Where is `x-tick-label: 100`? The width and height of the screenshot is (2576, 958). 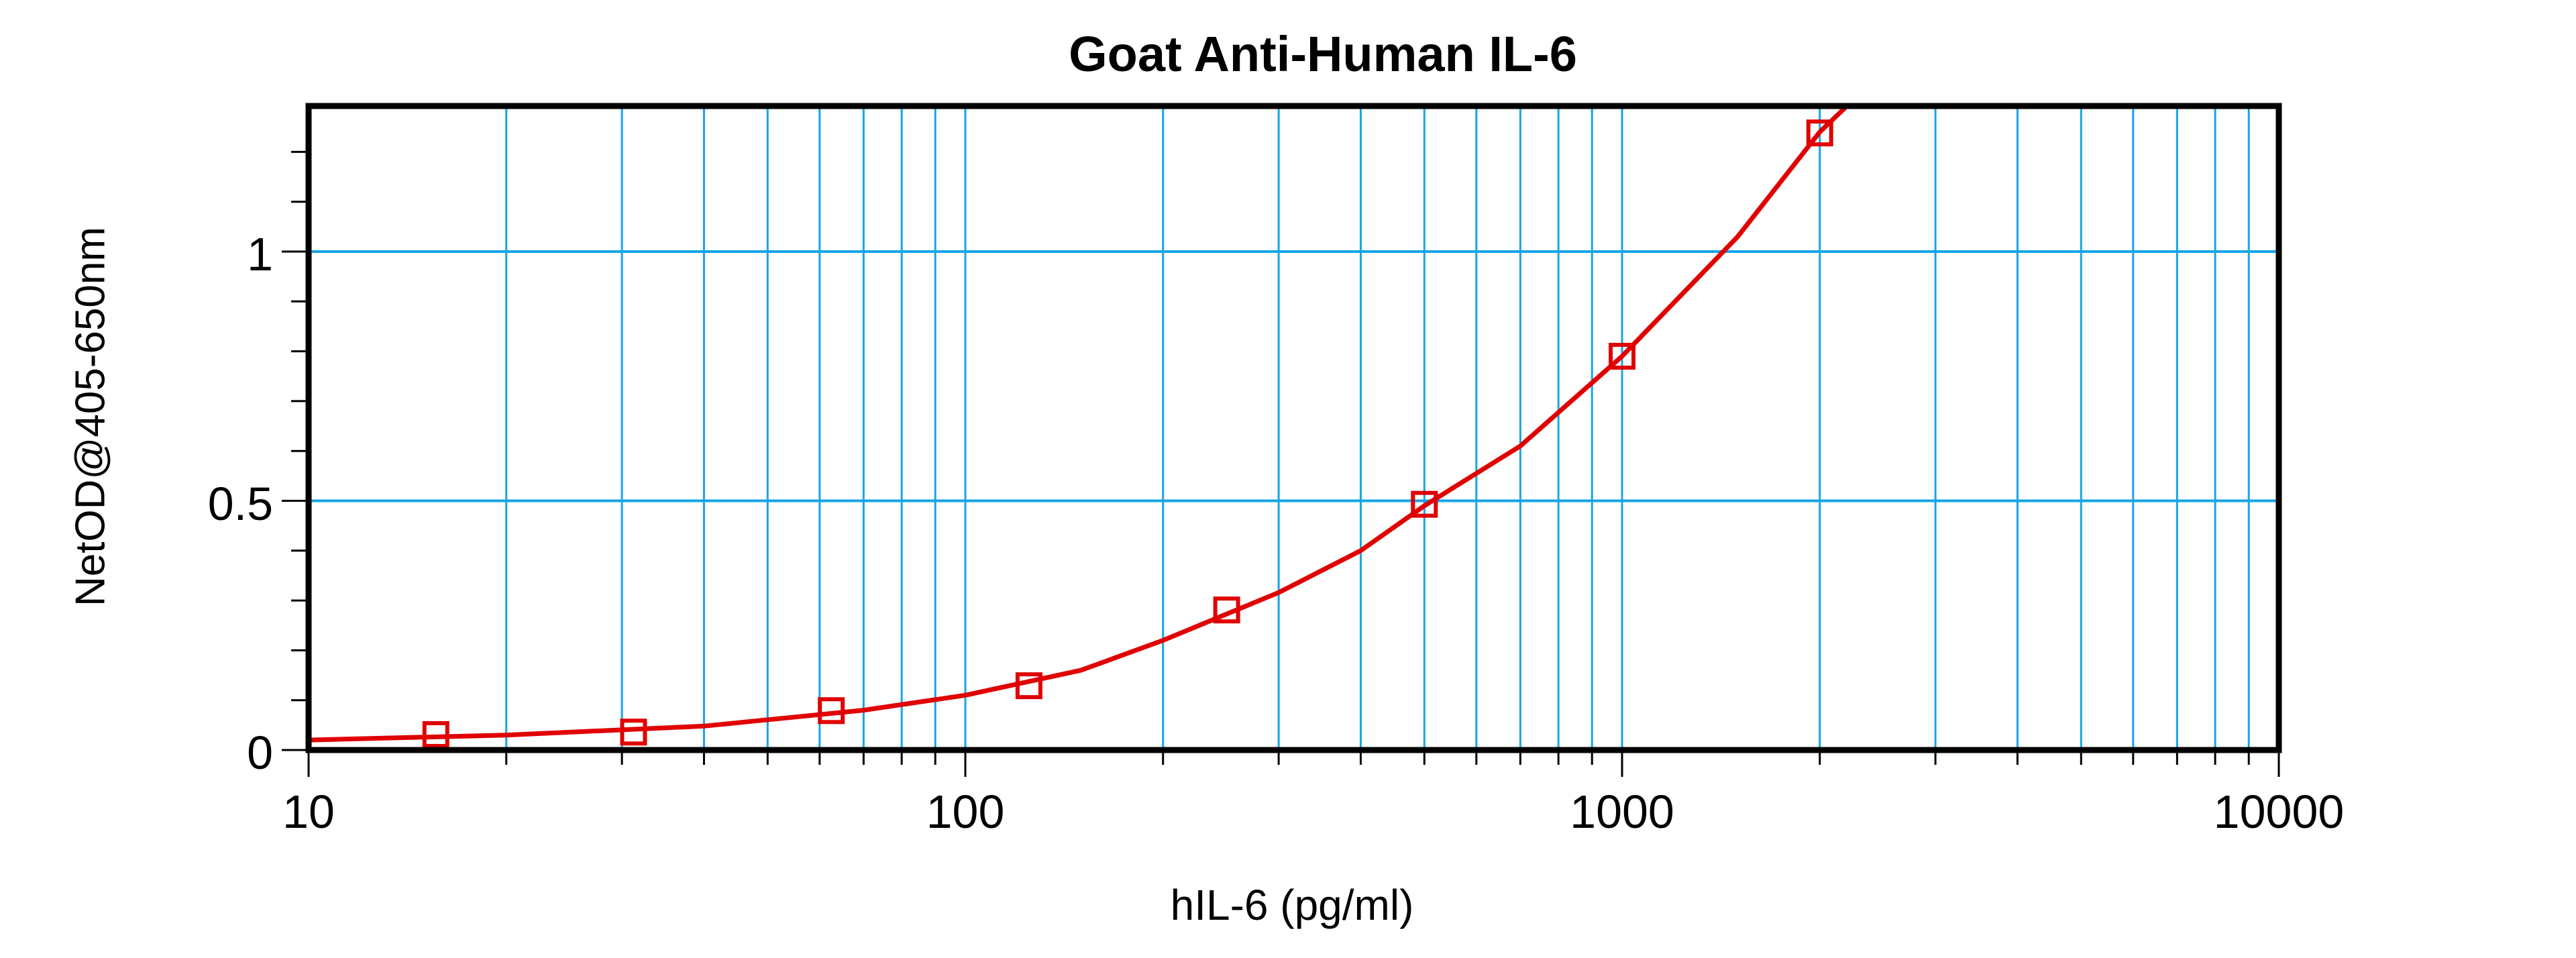
x-tick-label: 100 is located at coordinates (965, 812).